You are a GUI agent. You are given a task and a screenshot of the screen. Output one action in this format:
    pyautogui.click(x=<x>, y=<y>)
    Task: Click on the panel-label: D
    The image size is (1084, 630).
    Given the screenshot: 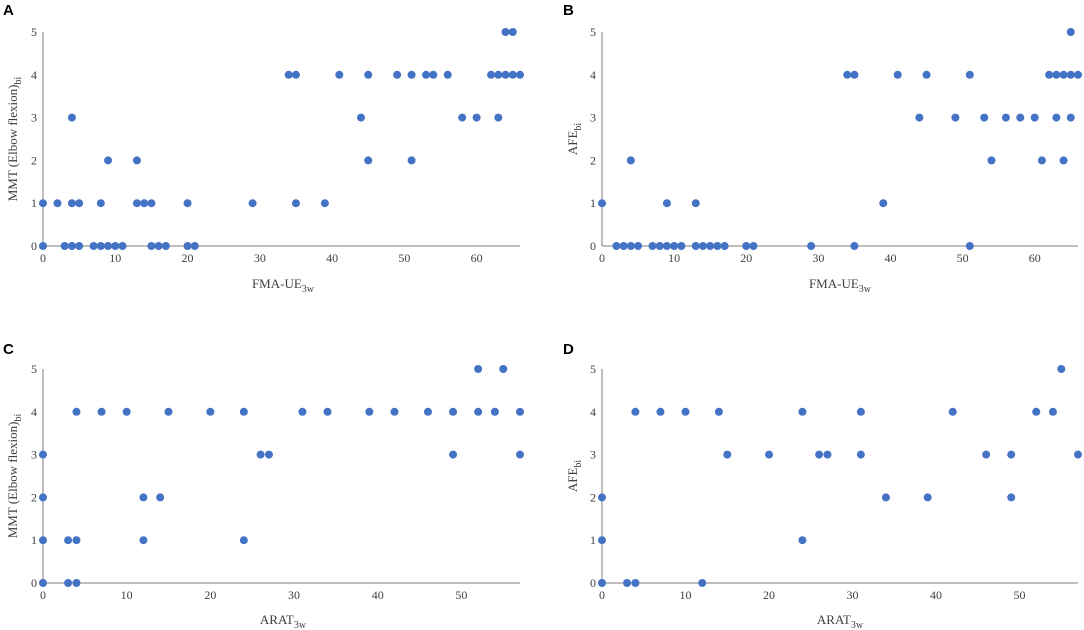 What is the action you would take?
    pyautogui.click(x=568, y=349)
    